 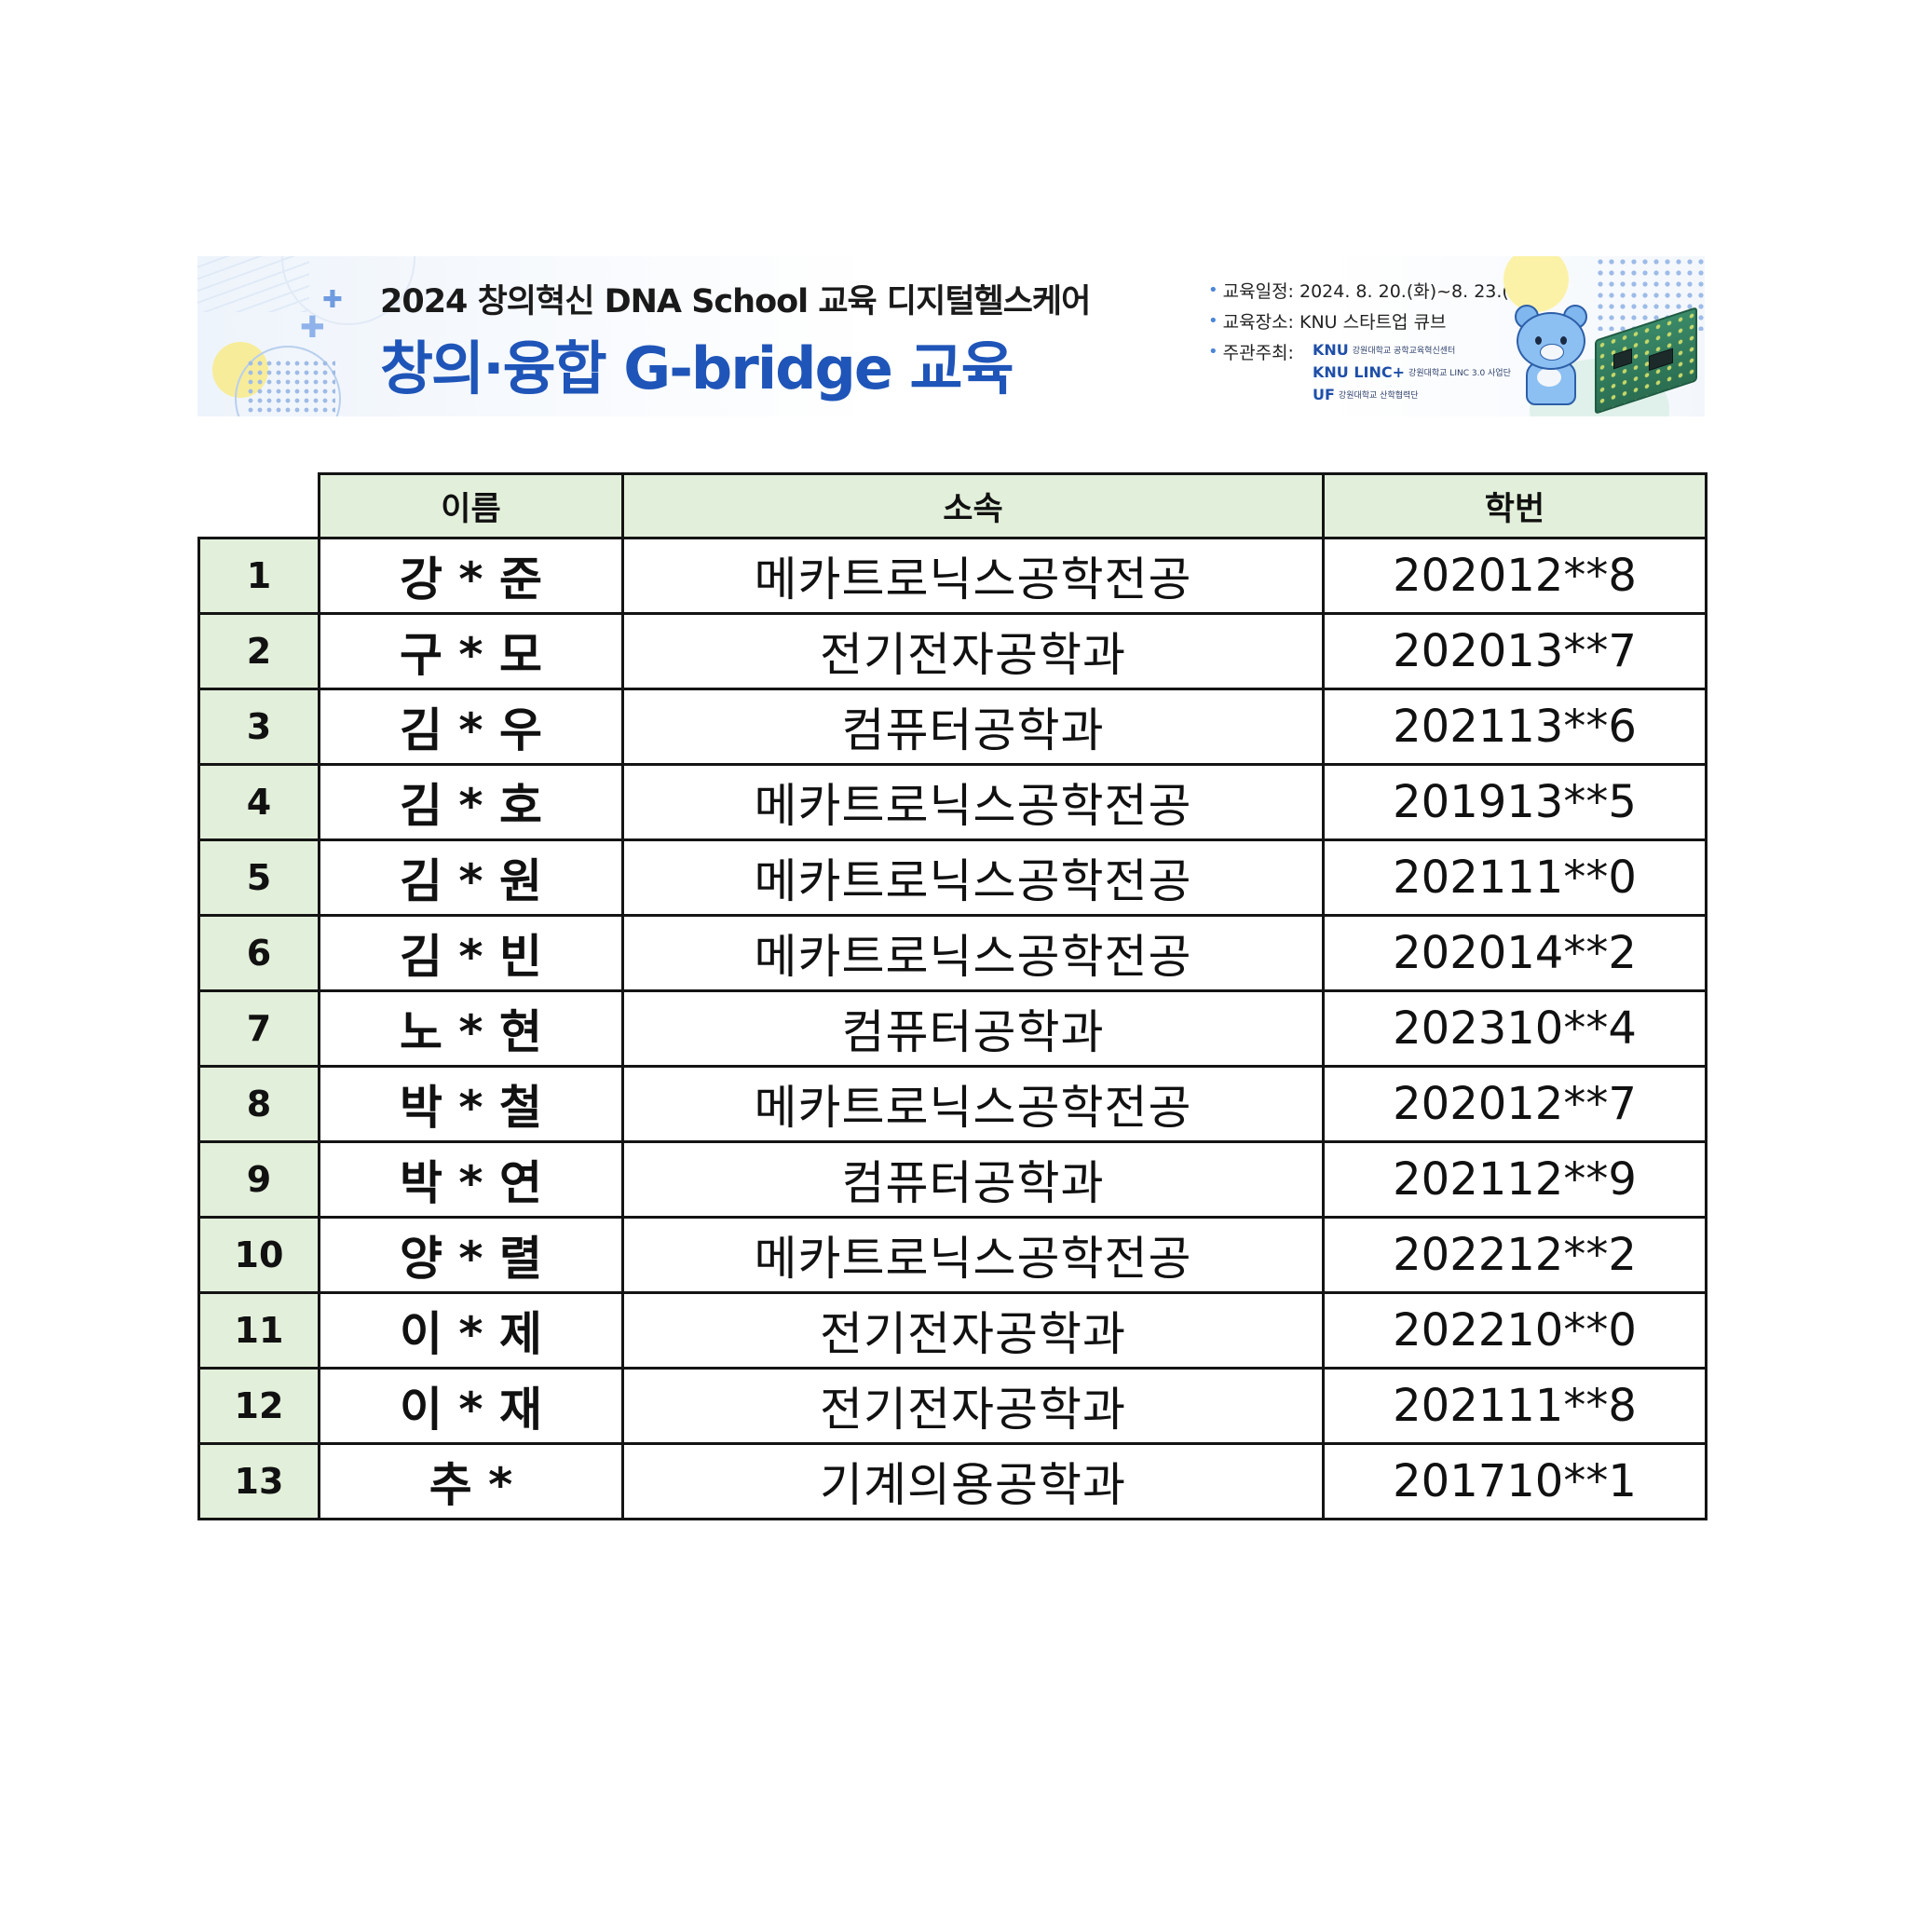 I want to click on row-number: 1, so click(x=259, y=576).